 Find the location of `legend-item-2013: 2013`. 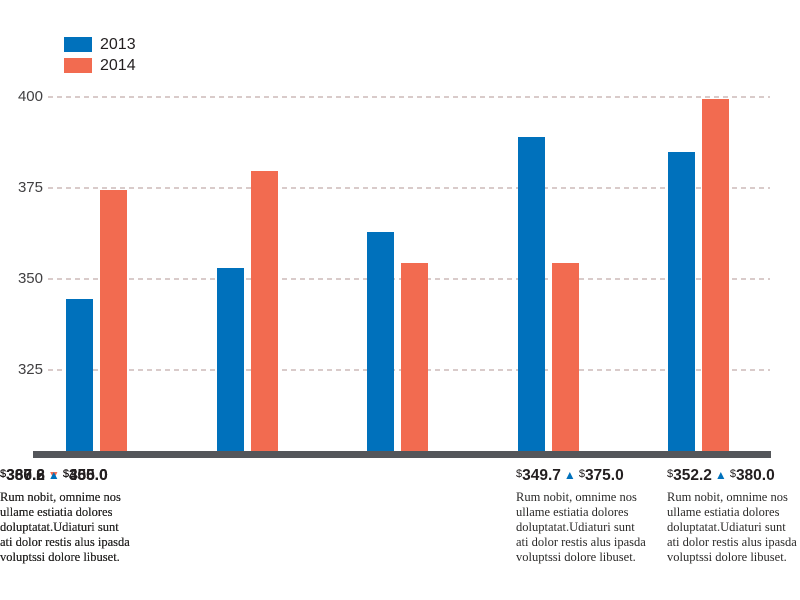

legend-item-2013: 2013 is located at coordinates (100, 44).